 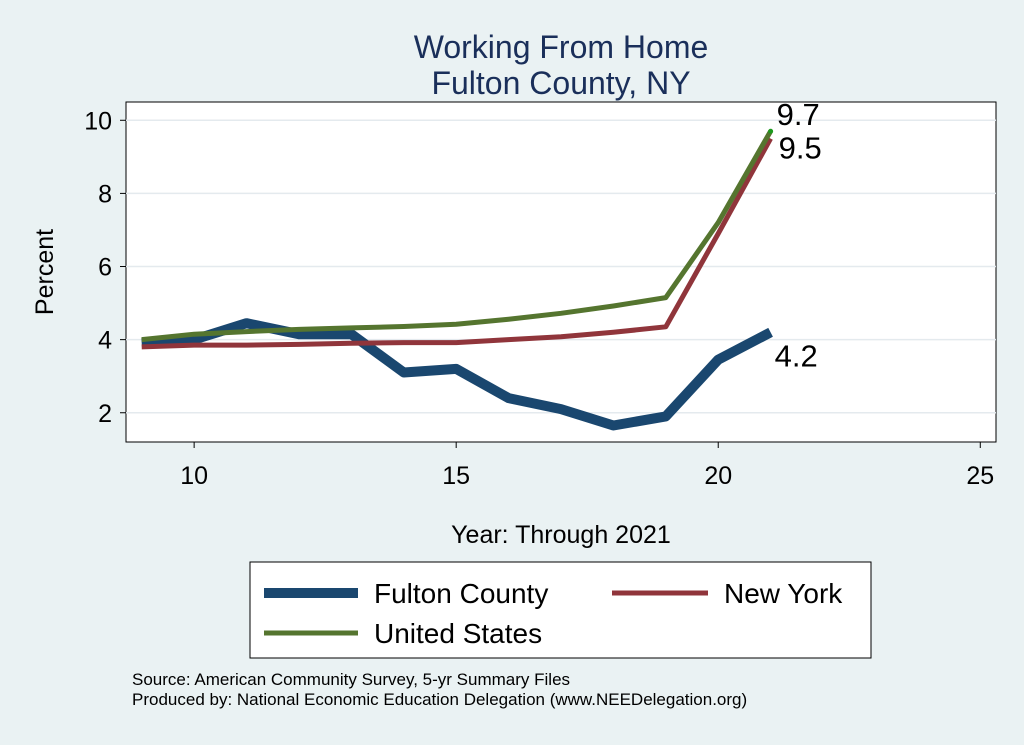 What do you see at coordinates (798, 235) in the screenshot?
I see `label-layer: 4.2 9.59.7` at bounding box center [798, 235].